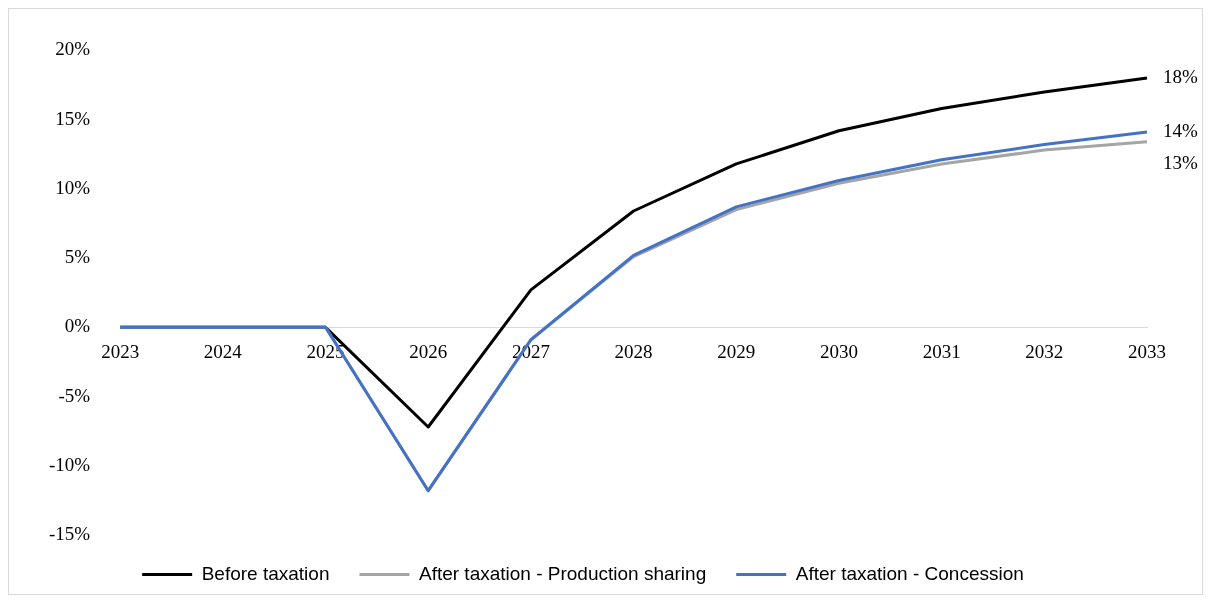 The width and height of the screenshot is (1213, 605). What do you see at coordinates (77, 326) in the screenshot?
I see `y-tick-label: 0%` at bounding box center [77, 326].